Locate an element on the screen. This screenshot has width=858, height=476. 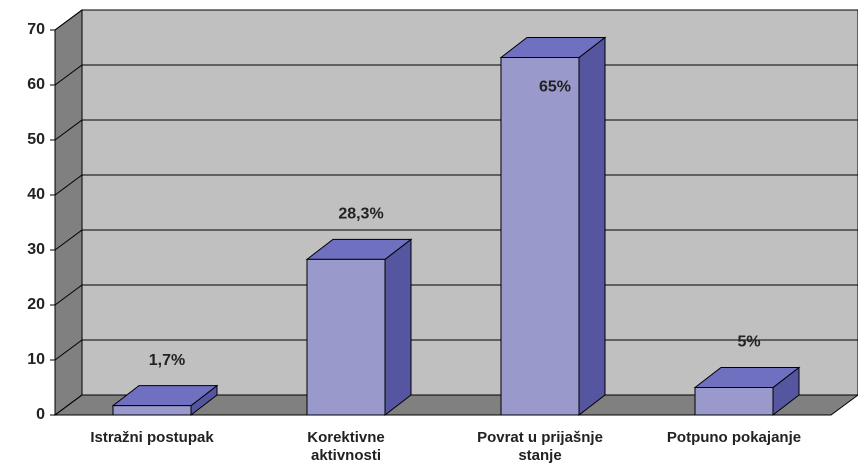
y-tick-label: 40 is located at coordinates (36, 194).